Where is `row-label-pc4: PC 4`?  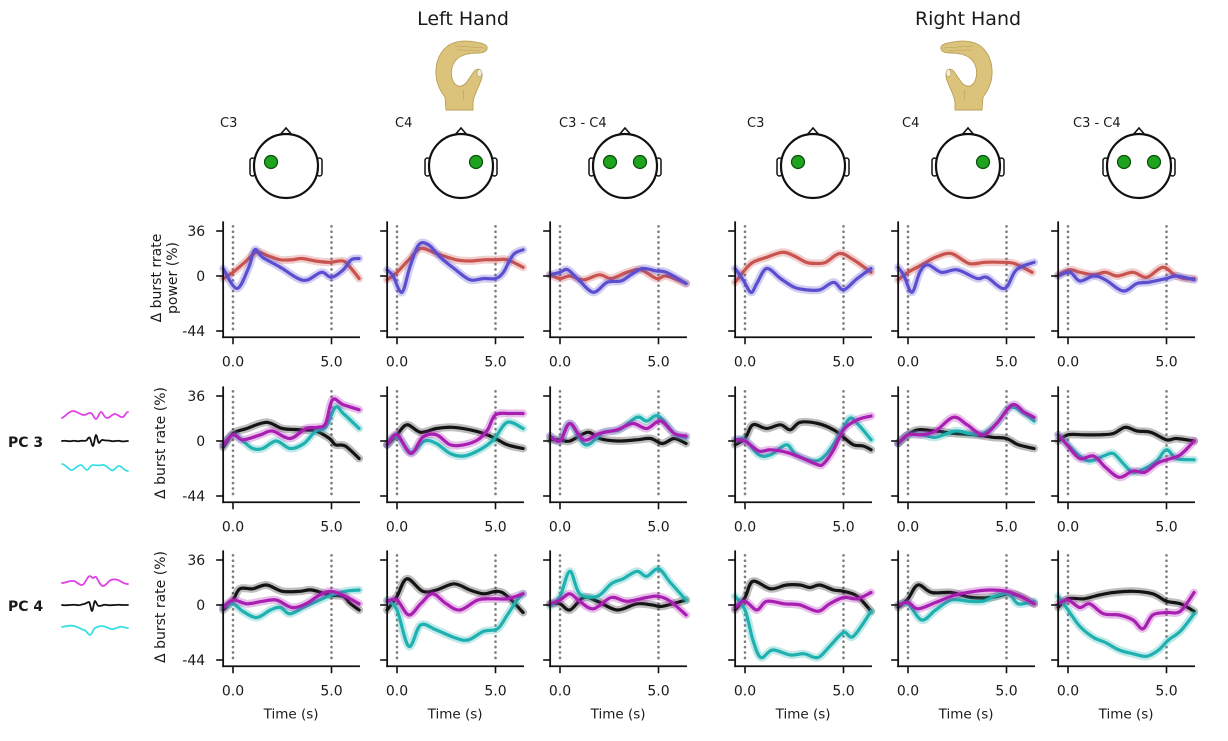 row-label-pc4: PC 4 is located at coordinates (68, 605).